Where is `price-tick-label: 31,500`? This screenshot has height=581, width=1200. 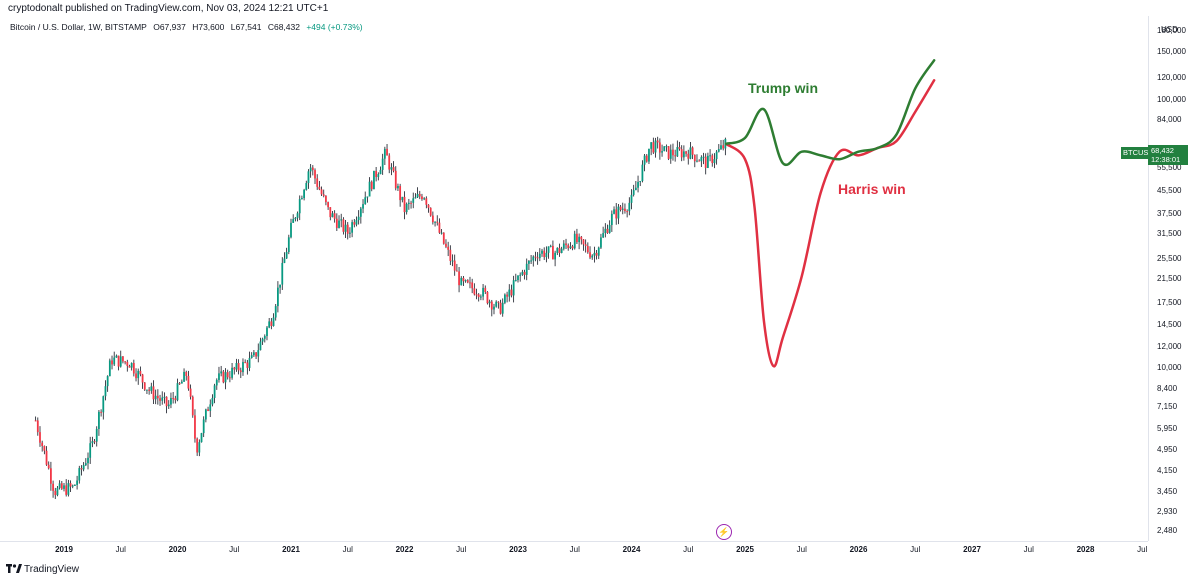 price-tick-label: 31,500 is located at coordinates (1169, 234).